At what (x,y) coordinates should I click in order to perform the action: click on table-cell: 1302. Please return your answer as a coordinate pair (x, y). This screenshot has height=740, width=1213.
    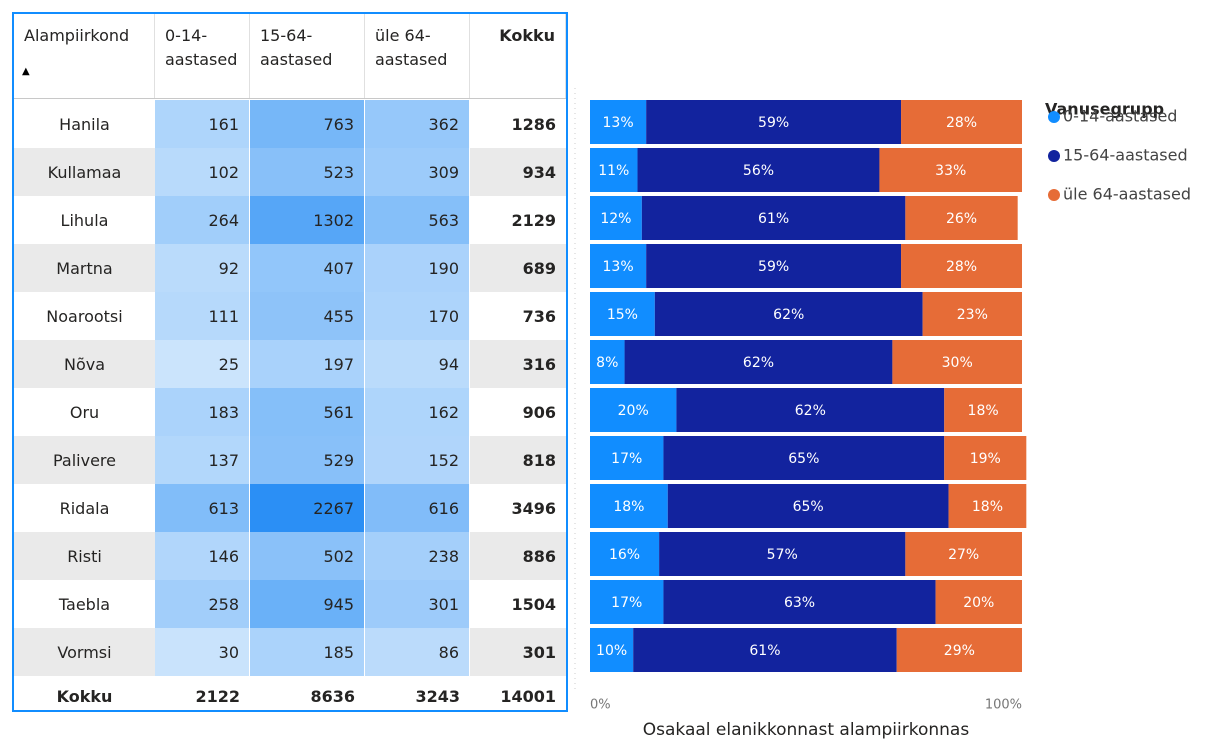
    Looking at the image, I should click on (307, 220).